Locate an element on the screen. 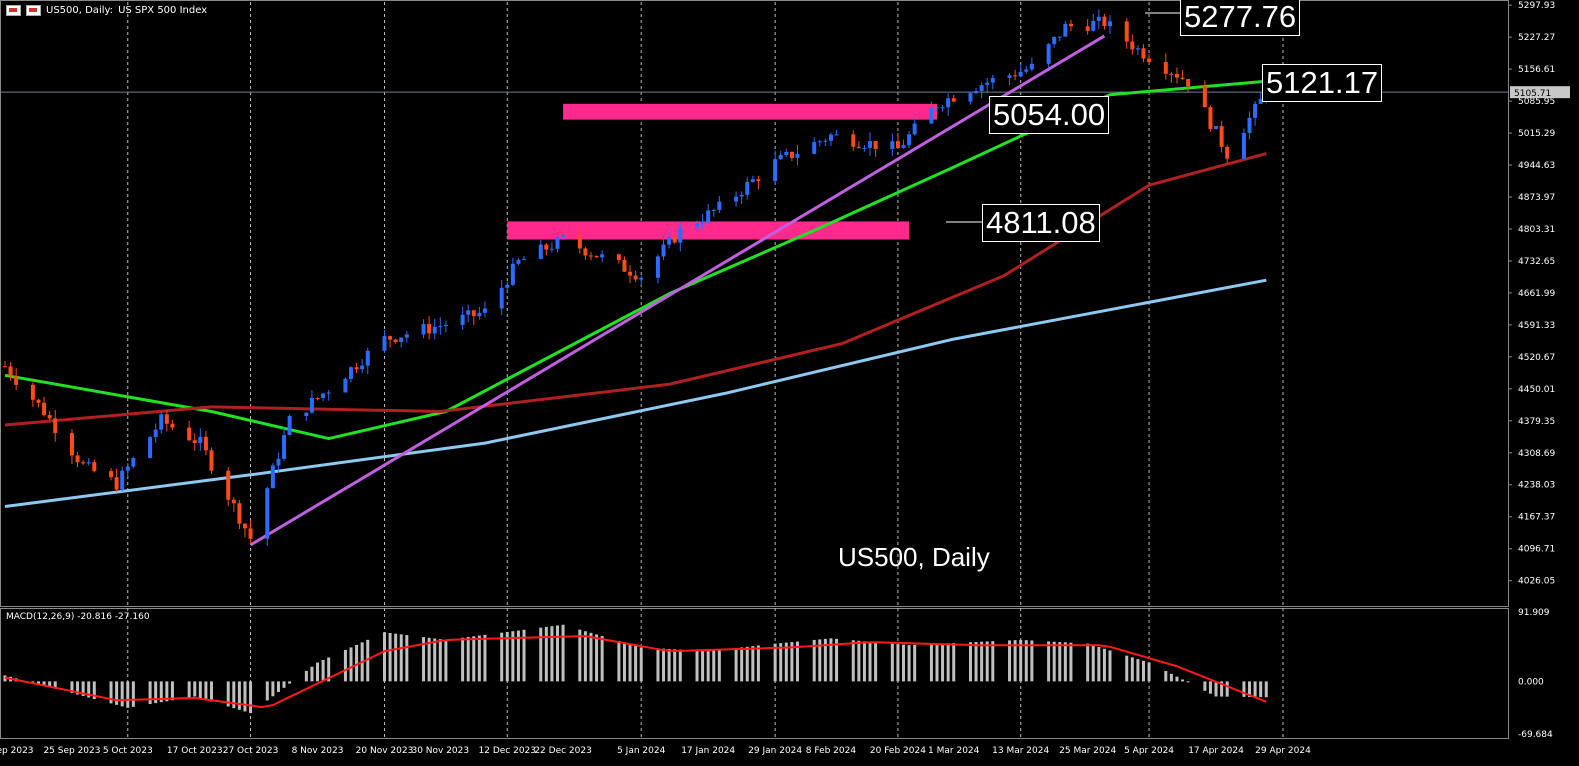 Image resolution: width=1579 pixels, height=766 pixels. macd-signal-line is located at coordinates (635, 672).